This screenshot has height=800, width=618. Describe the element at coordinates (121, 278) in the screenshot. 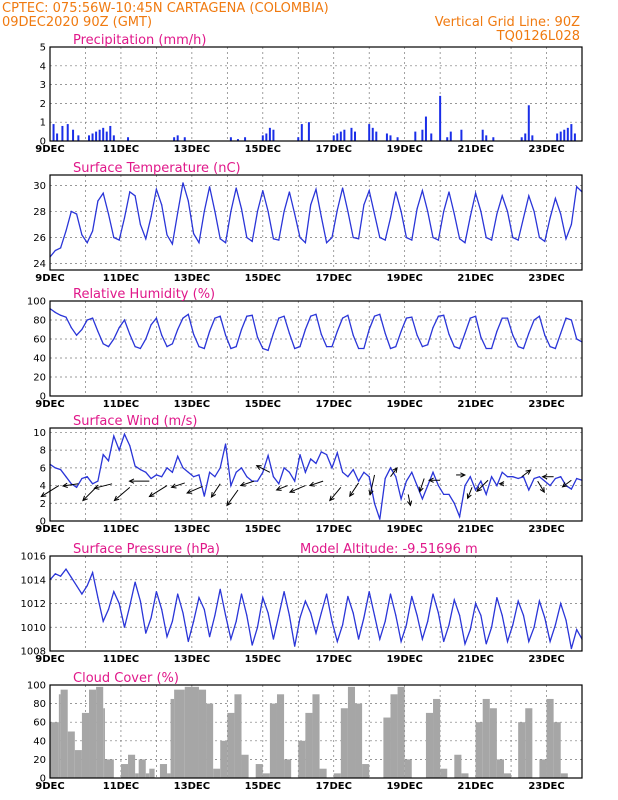

I see `x-tick-label: 11DEC` at that location.